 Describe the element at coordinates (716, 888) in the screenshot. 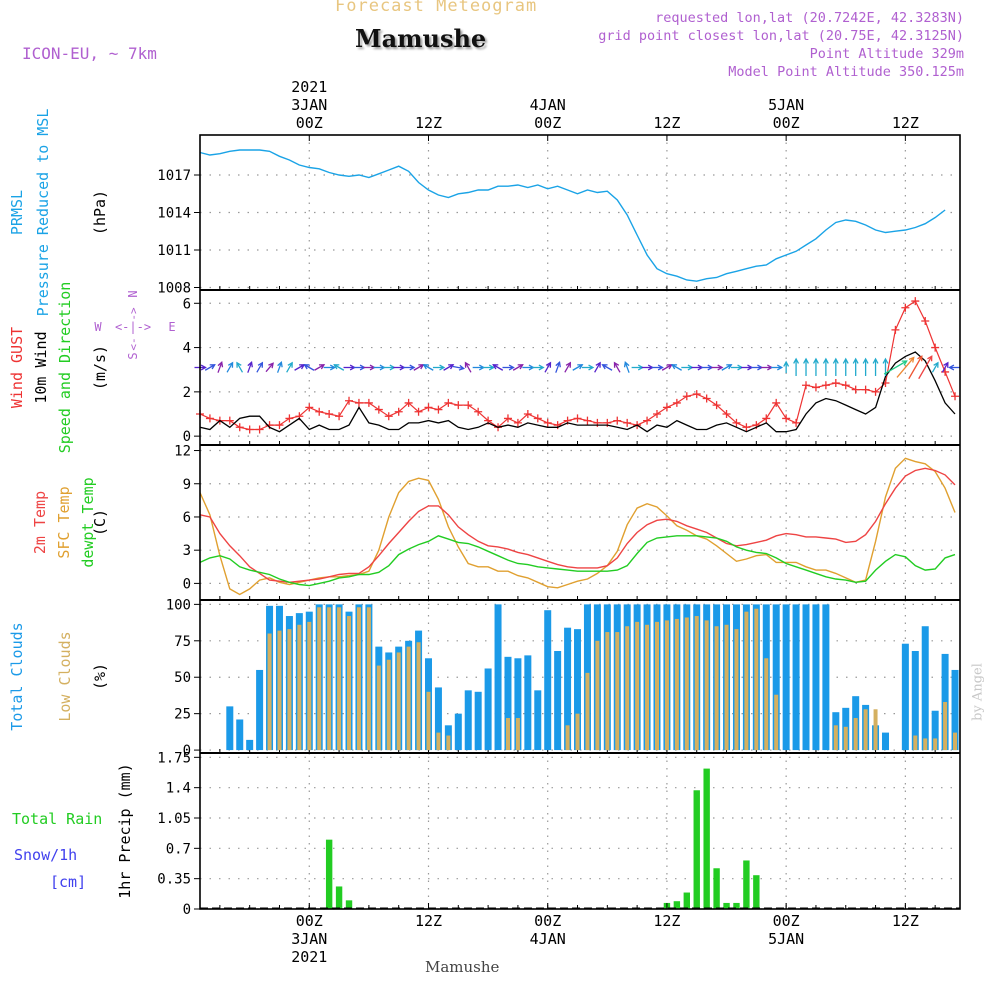

I see `rain-bar` at that location.